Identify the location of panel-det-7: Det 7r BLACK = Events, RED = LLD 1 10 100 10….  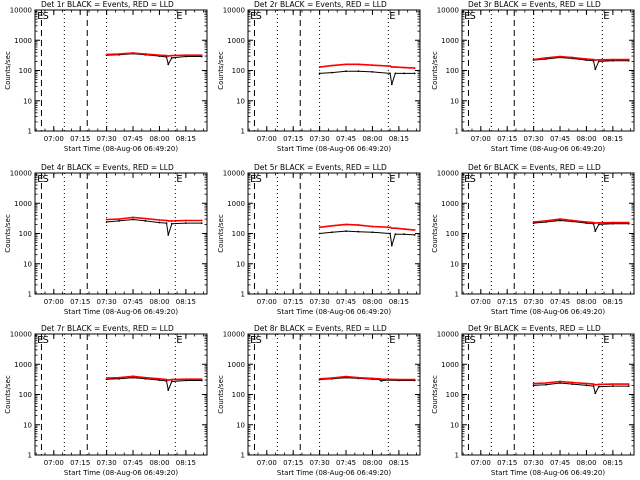
(106, 400).